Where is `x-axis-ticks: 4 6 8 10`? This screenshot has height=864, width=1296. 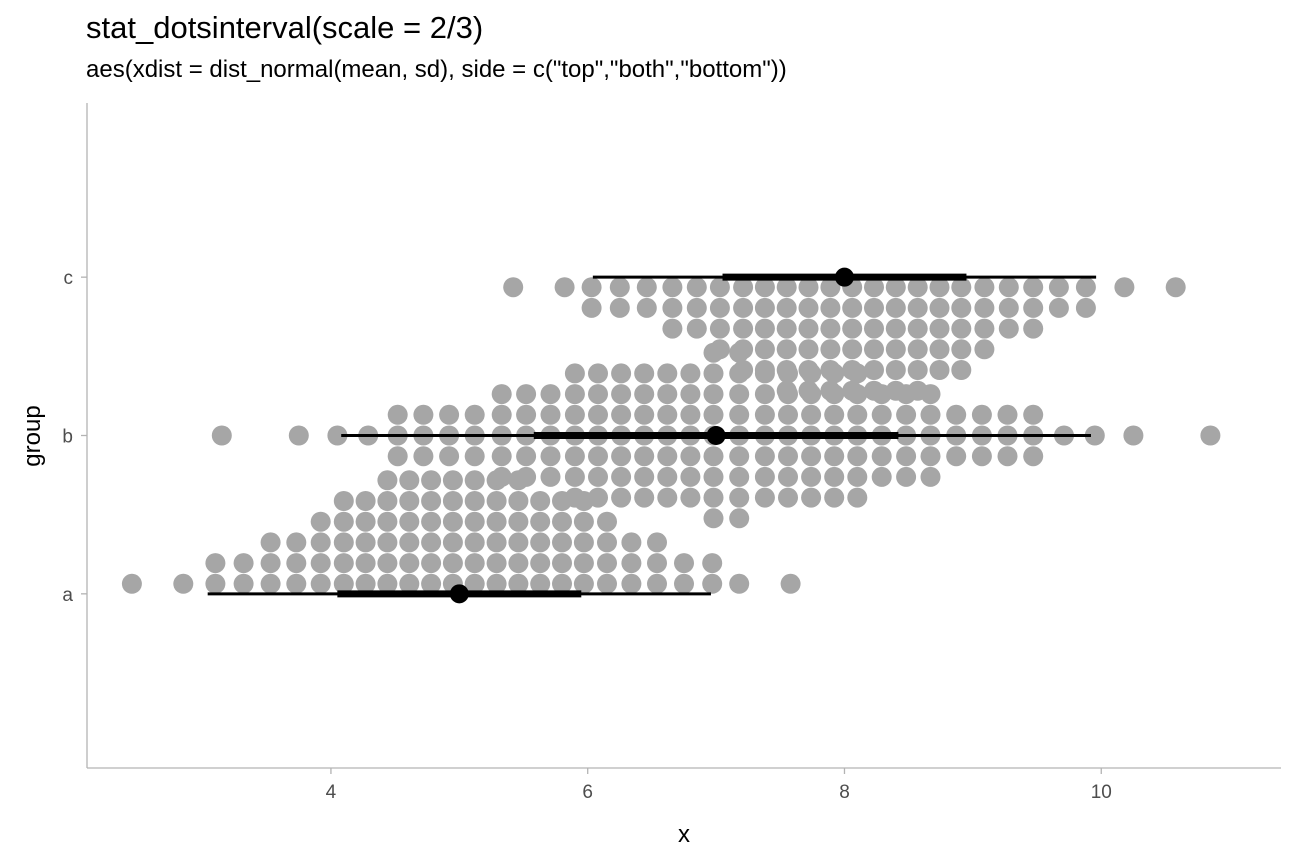 x-axis-ticks: 4 6 8 10 is located at coordinates (719, 785).